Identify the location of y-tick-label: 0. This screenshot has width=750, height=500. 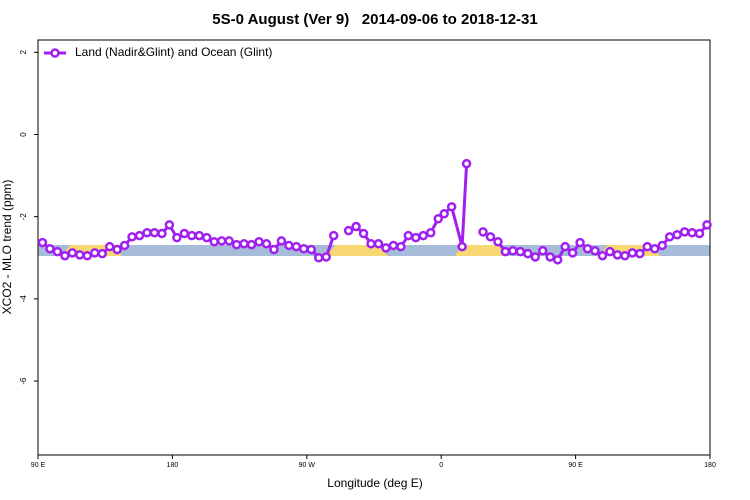
(23, 134).